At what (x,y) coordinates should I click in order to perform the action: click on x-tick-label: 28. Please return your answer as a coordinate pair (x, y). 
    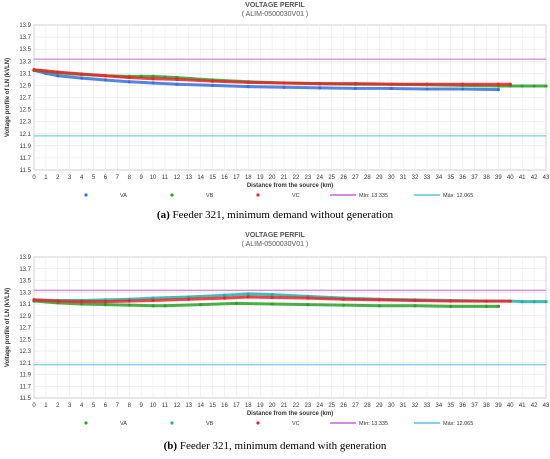
    Looking at the image, I should click on (367, 406).